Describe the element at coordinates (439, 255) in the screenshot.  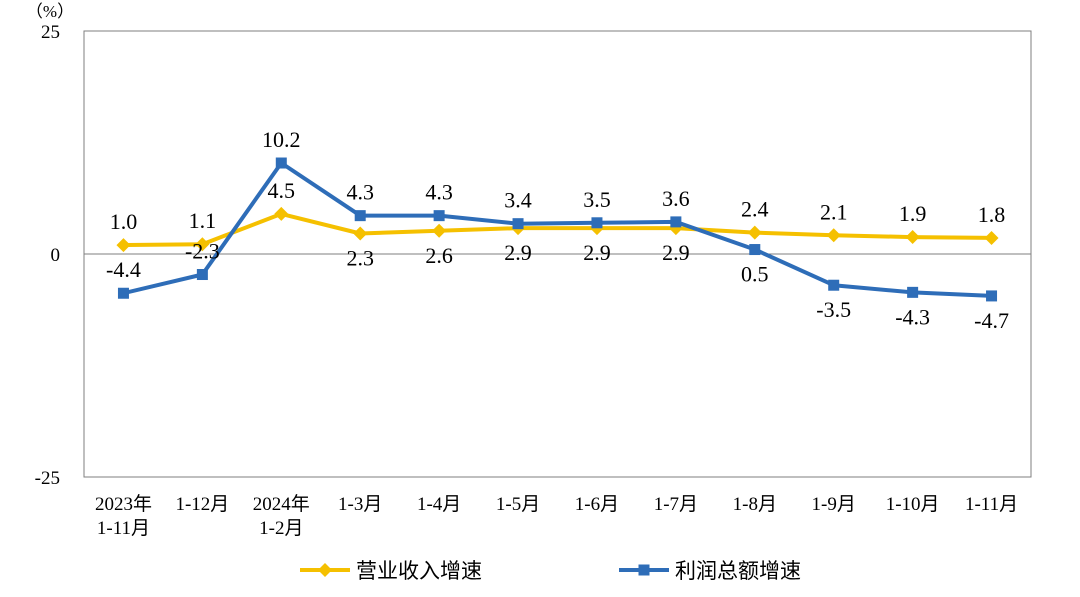
I see `series-0-data-label: 2.6` at that location.